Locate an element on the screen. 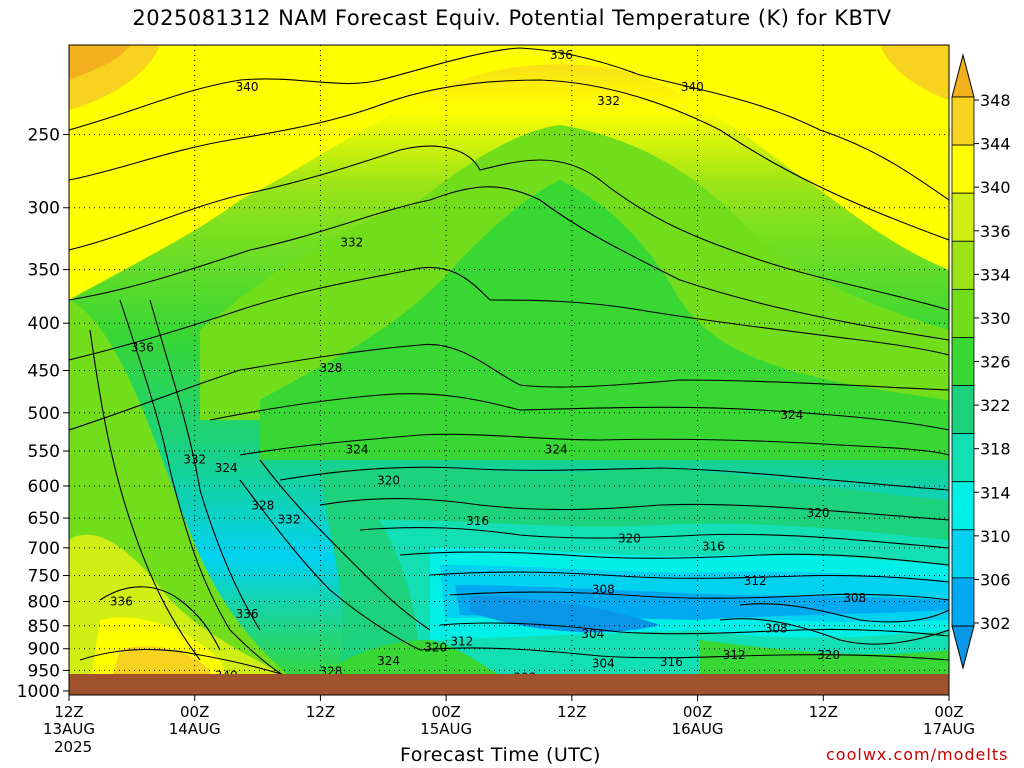  y-tick-label: 350 is located at coordinates (44, 271).